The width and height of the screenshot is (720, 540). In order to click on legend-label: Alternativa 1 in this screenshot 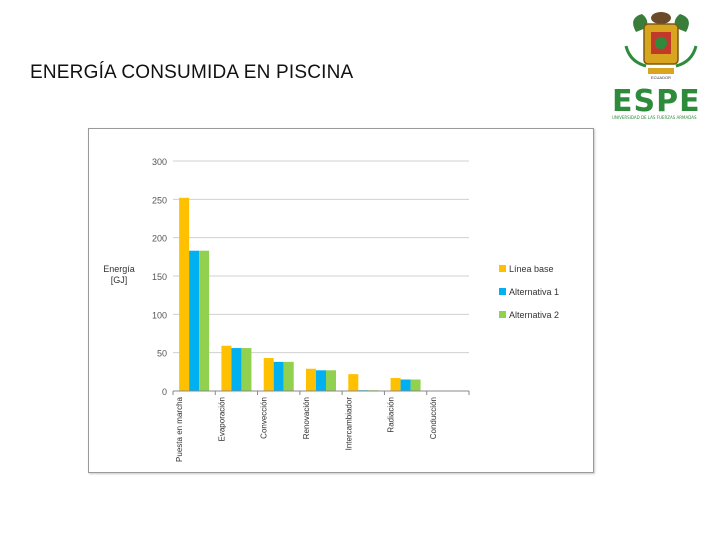, I will do `click(534, 292)`.